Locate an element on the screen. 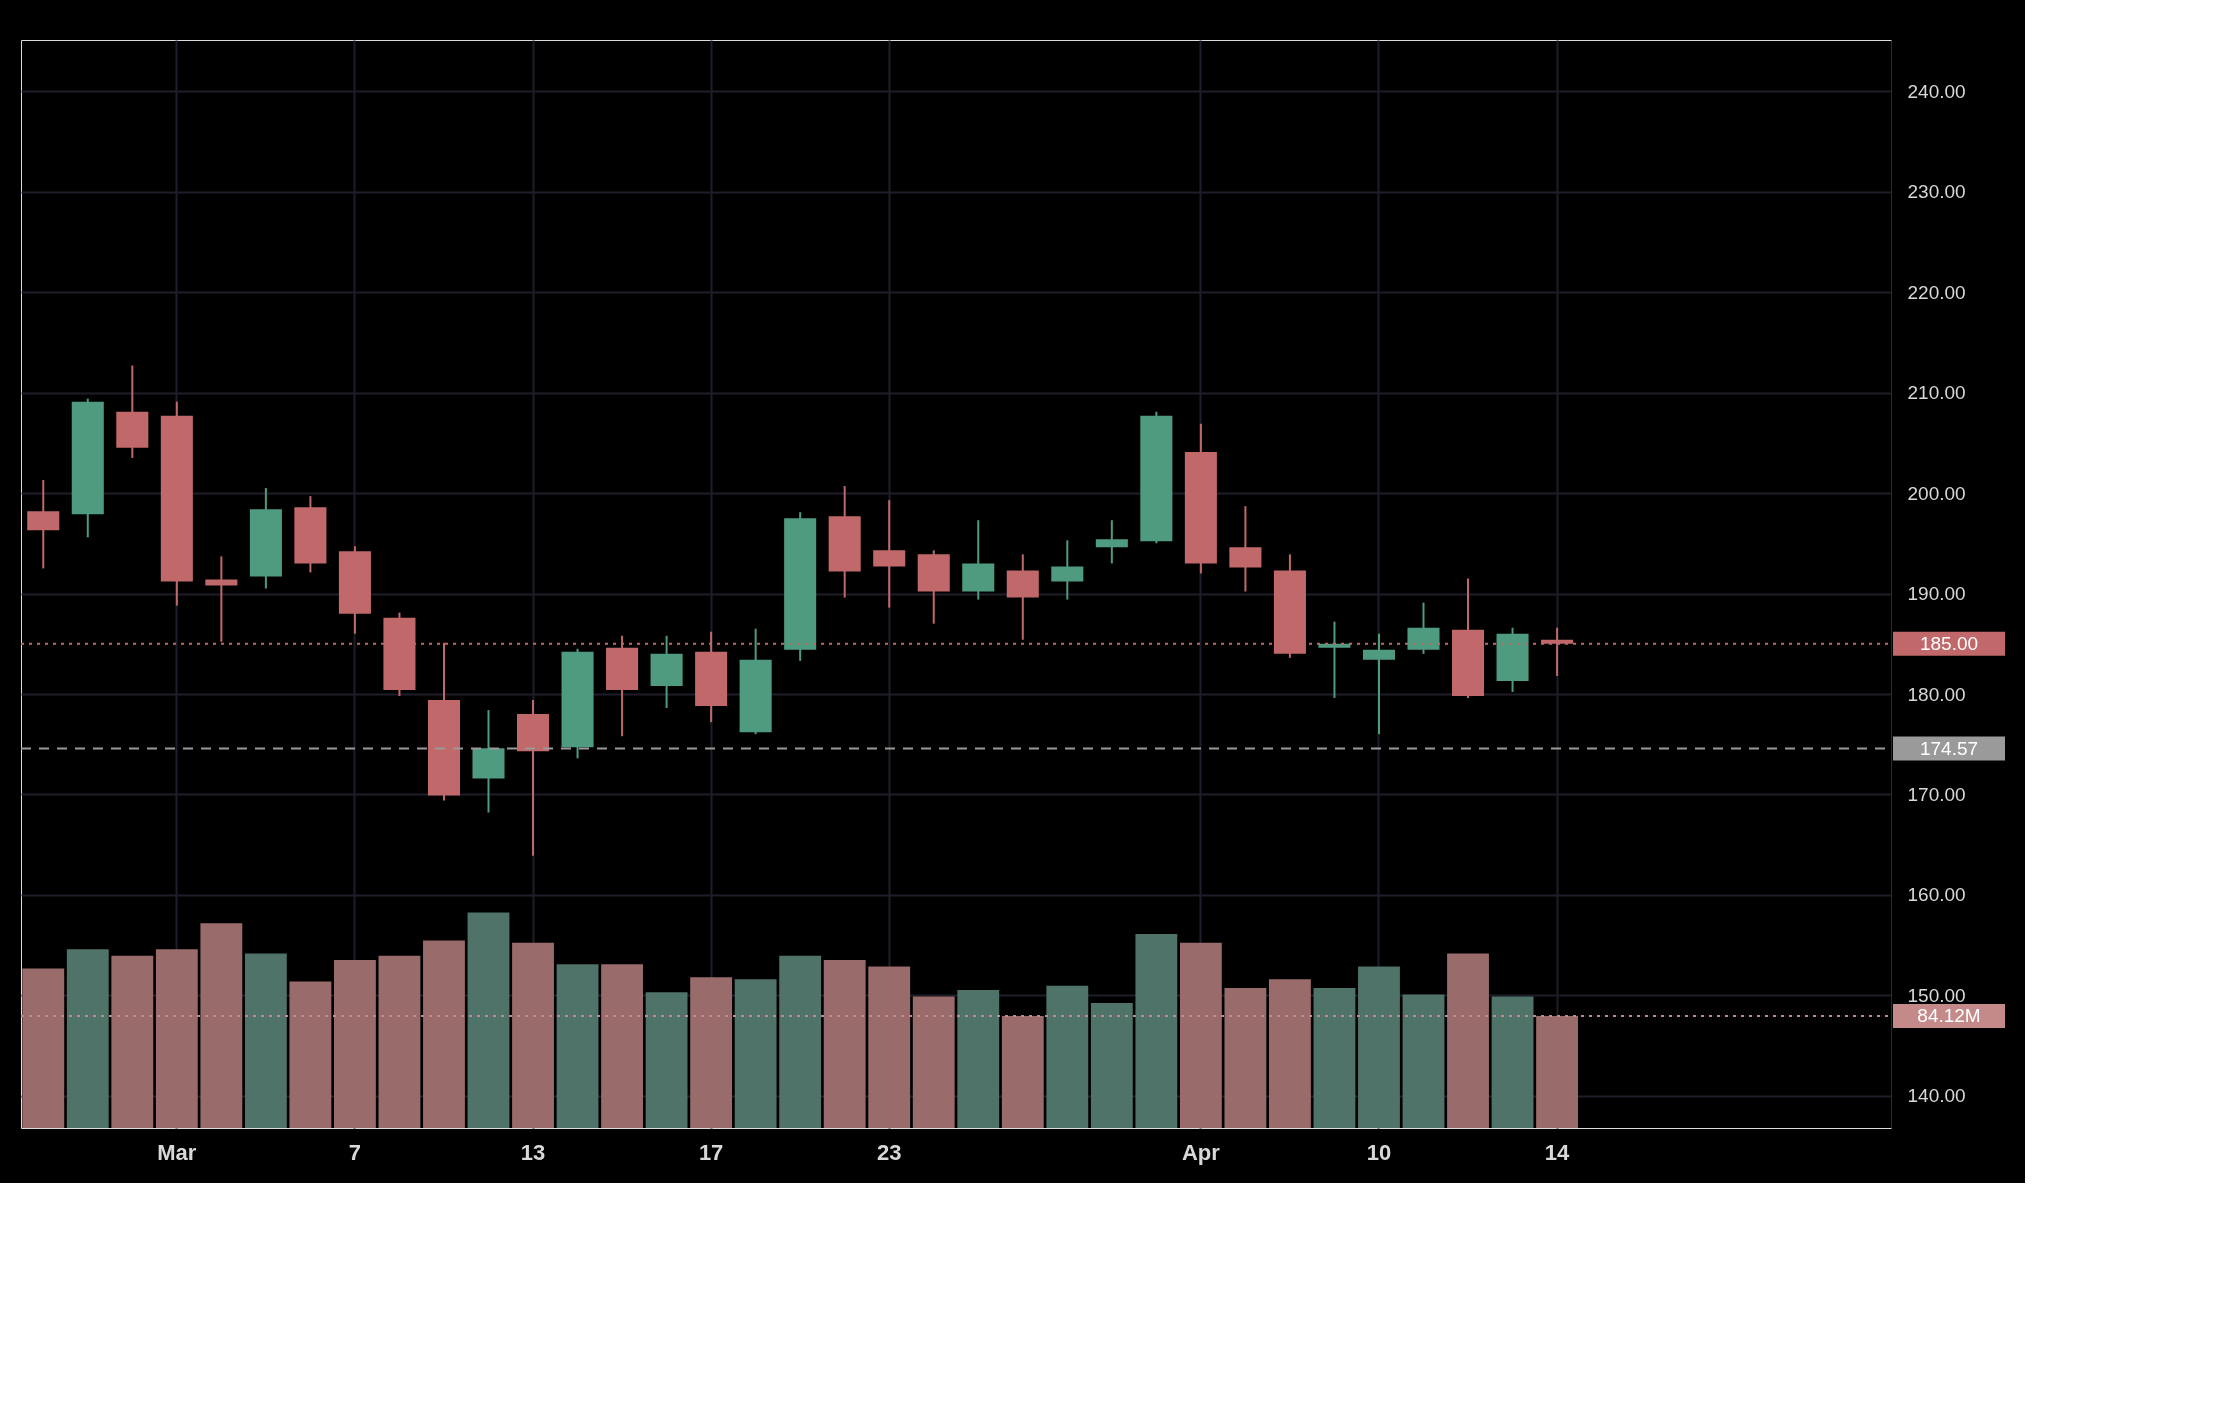  x-tick-label: 14 is located at coordinates (1557, 1152).